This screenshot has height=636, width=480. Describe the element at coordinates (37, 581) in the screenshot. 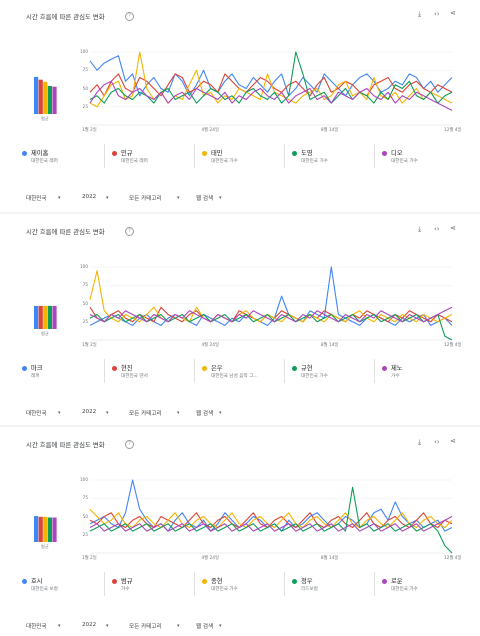

I see `legend-term-name: 호시` at that location.